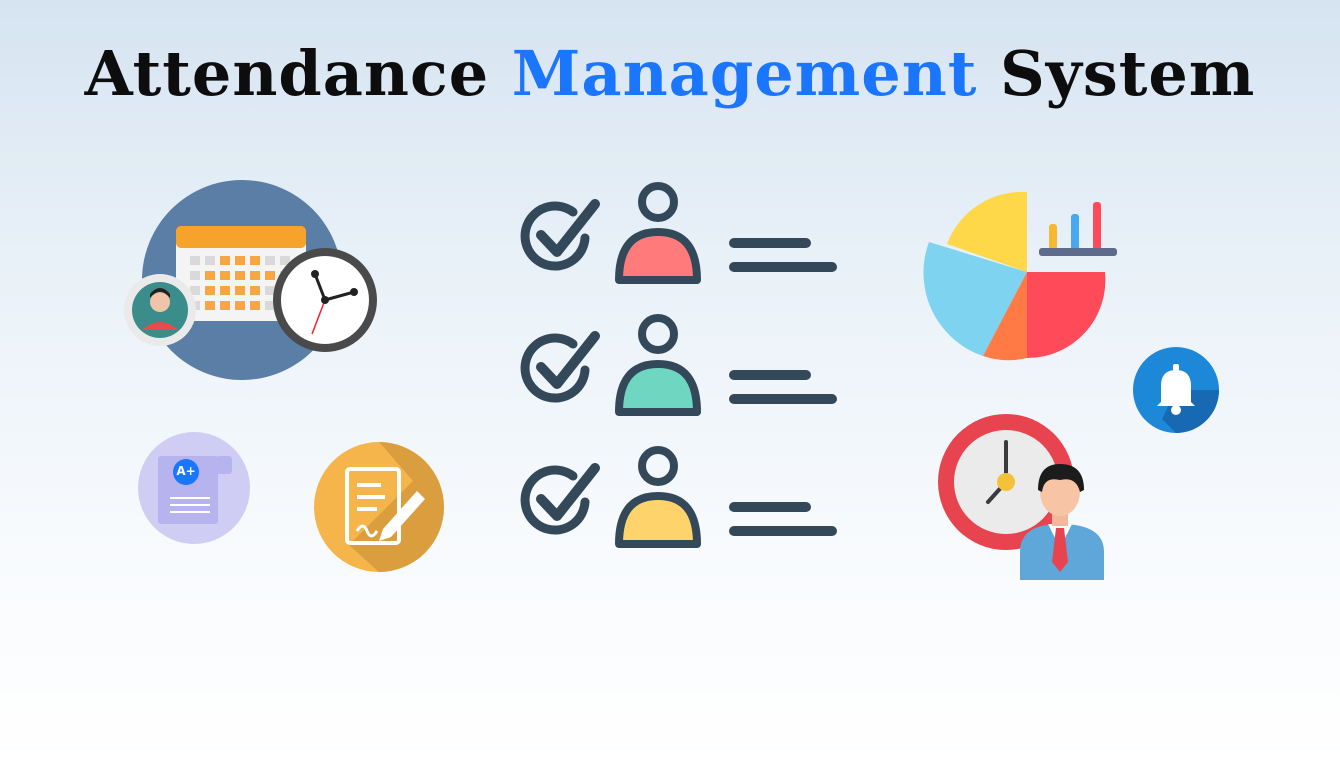 The height and width of the screenshot is (760, 1340). I want to click on signed-document-icon, so click(379, 507).